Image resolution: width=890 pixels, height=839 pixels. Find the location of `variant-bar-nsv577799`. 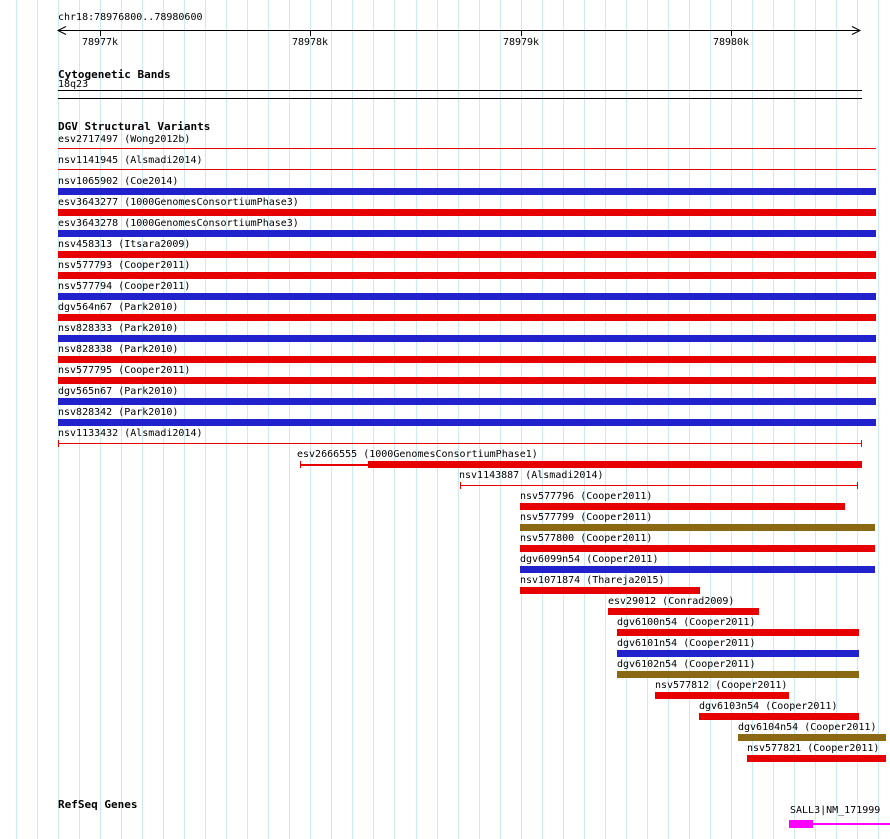

variant-bar-nsv577799 is located at coordinates (697, 527).